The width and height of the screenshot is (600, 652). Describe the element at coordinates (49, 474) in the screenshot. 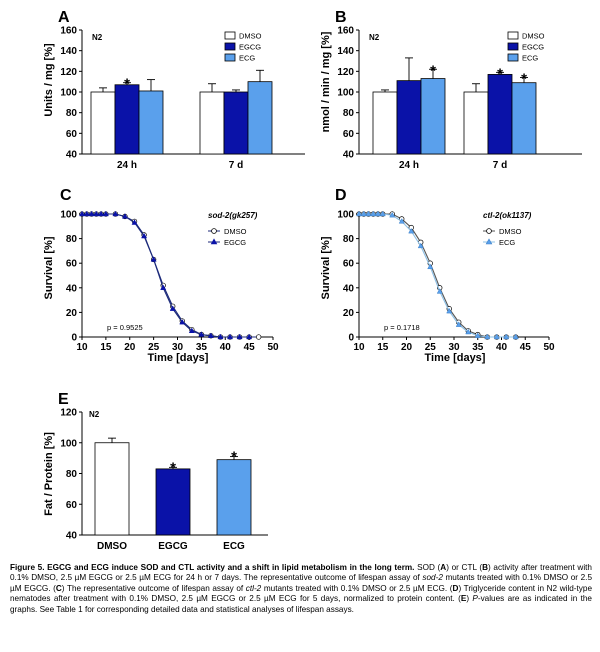

I see `y-axis-title-e: Fat / Protein [%]` at that location.